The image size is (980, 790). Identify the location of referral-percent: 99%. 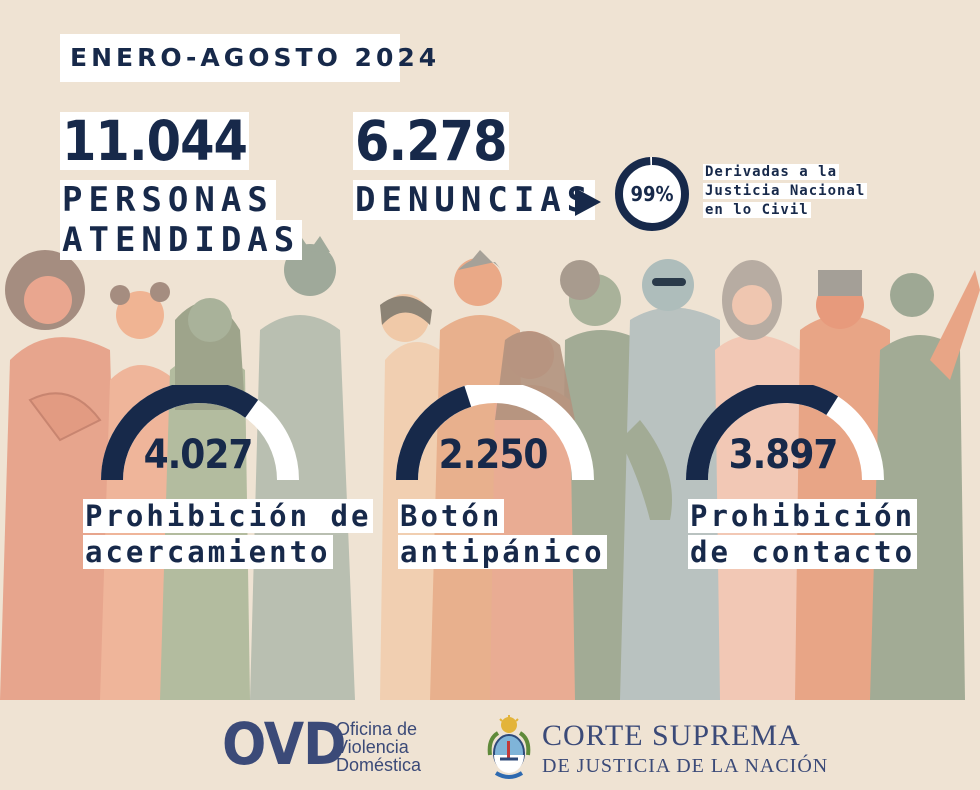
(652, 194).